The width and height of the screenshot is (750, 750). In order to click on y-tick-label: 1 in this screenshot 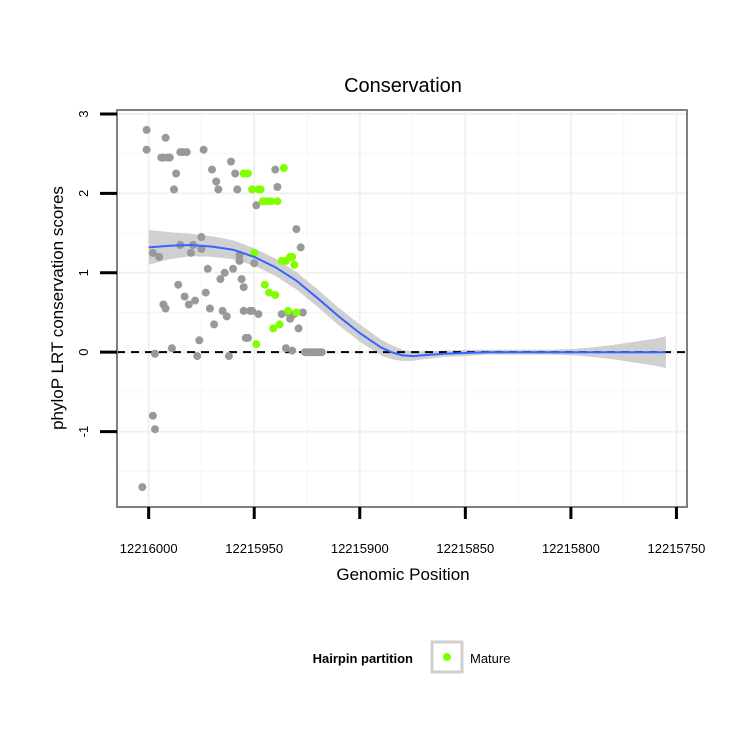, I will do `click(83, 272)`.